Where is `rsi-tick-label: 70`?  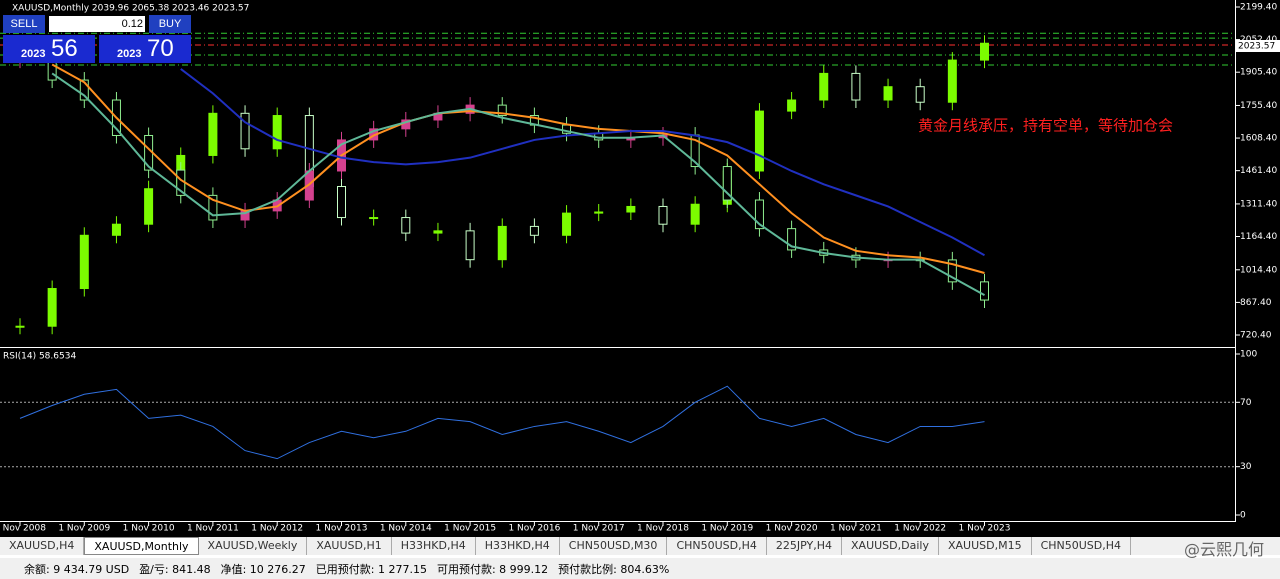 rsi-tick-label: 70 is located at coordinates (1246, 403).